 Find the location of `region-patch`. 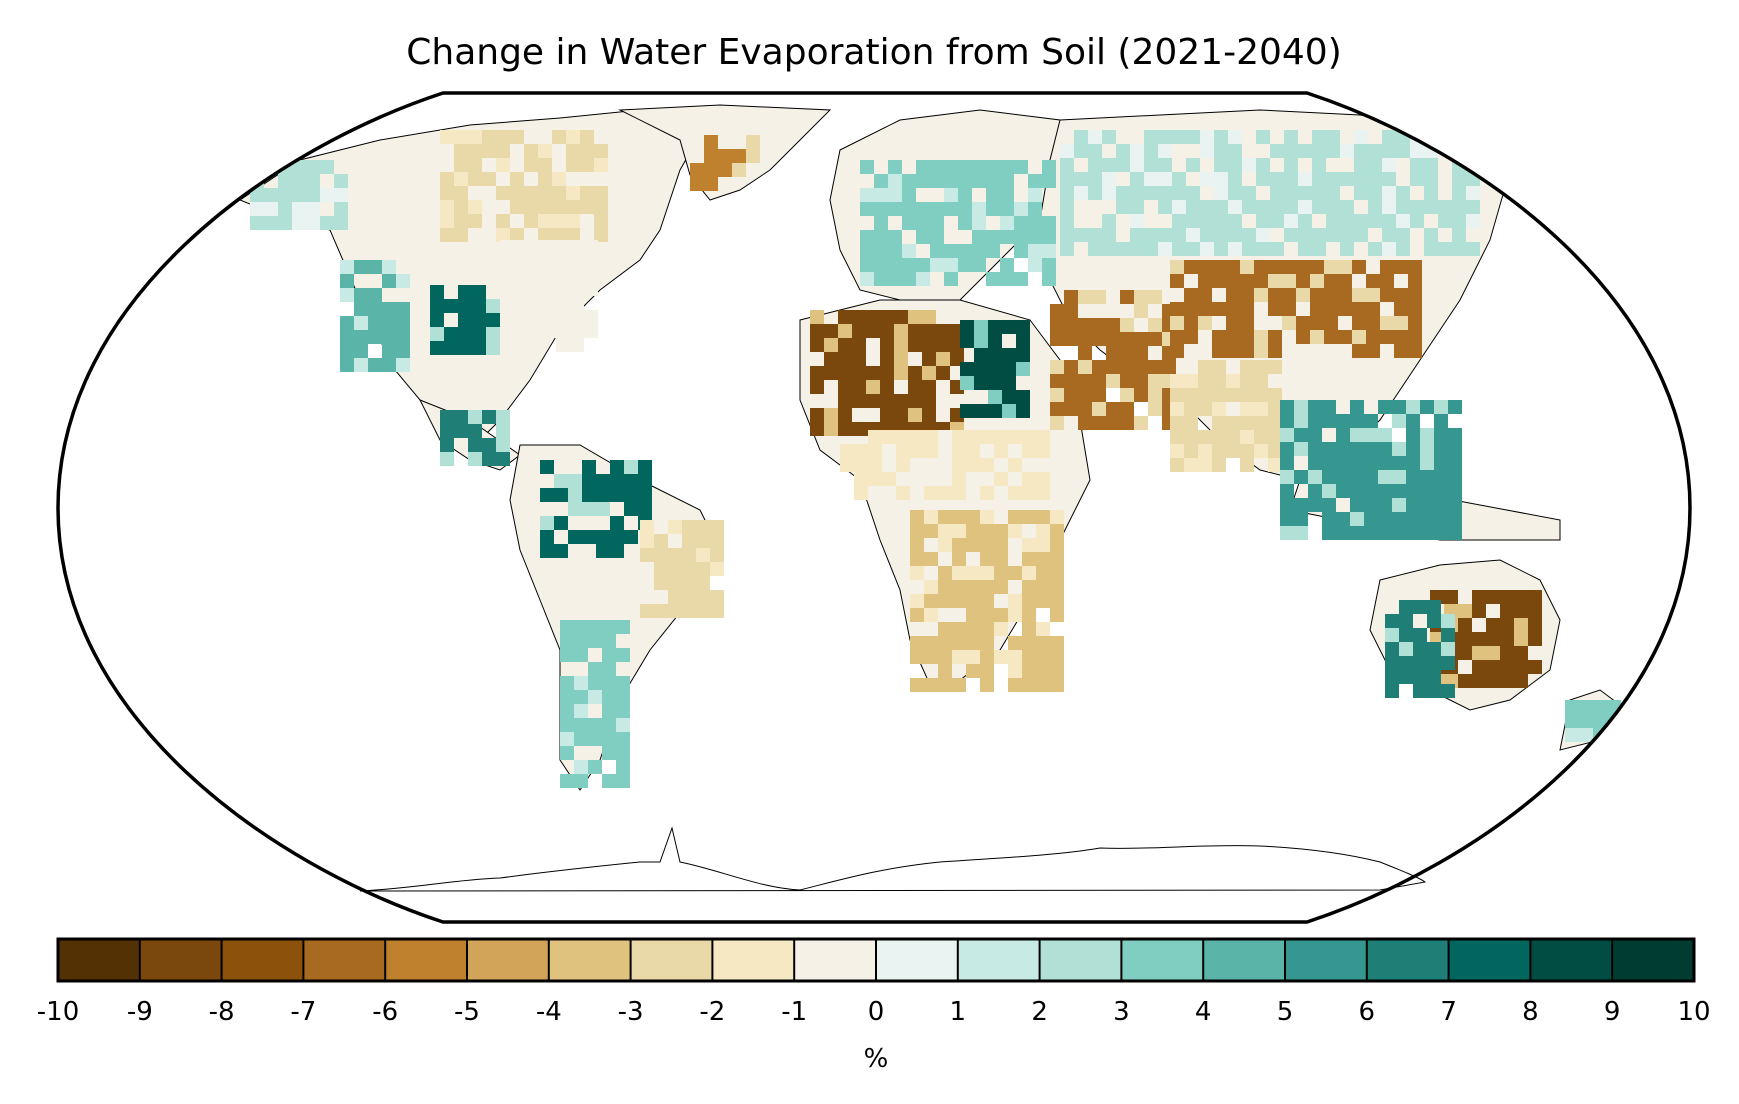

region-patch is located at coordinates (1420, 649).